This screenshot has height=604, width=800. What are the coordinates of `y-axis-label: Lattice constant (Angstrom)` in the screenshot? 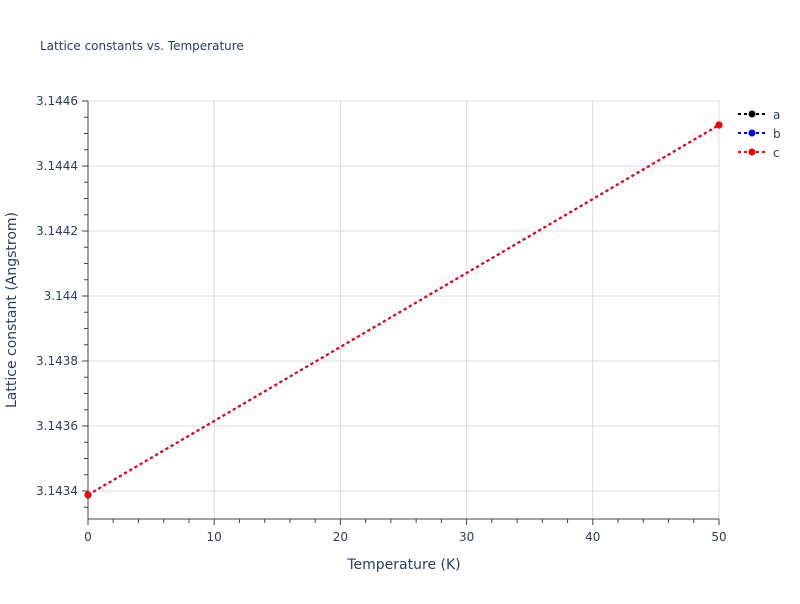 It's located at (12, 310).